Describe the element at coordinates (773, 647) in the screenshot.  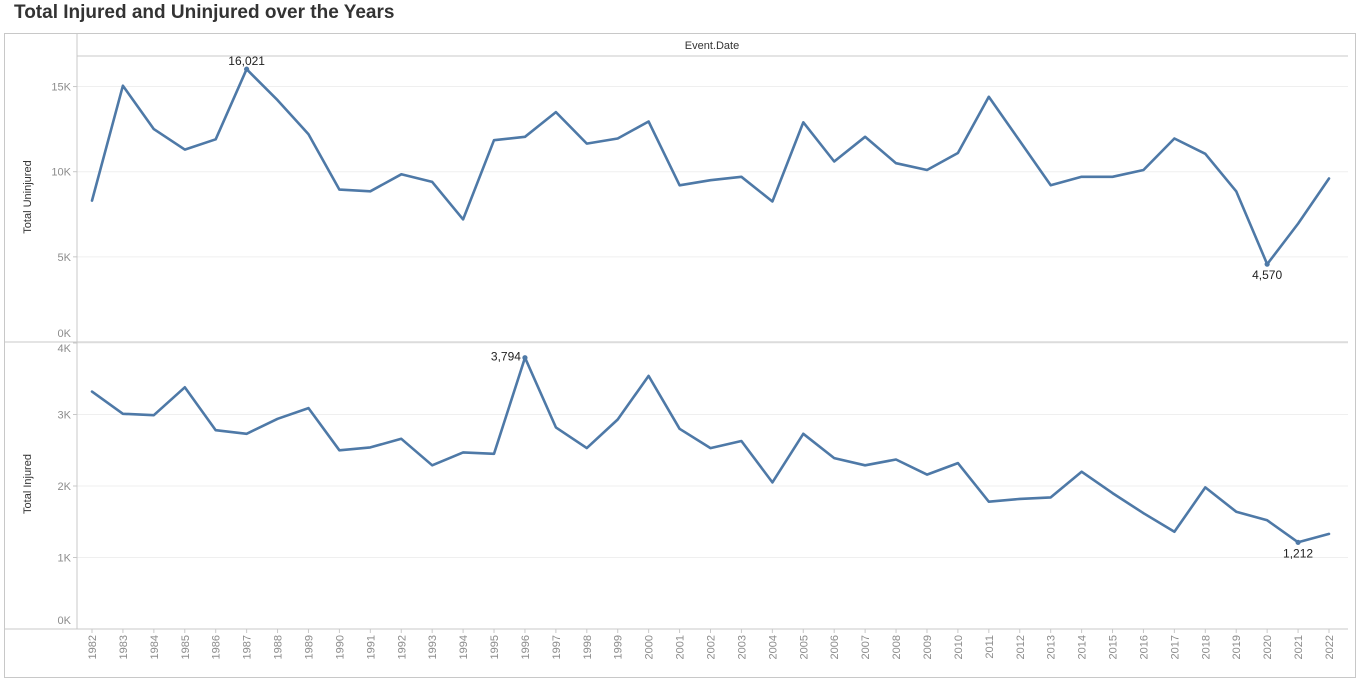
I see `x-tick-label: 2004` at that location.